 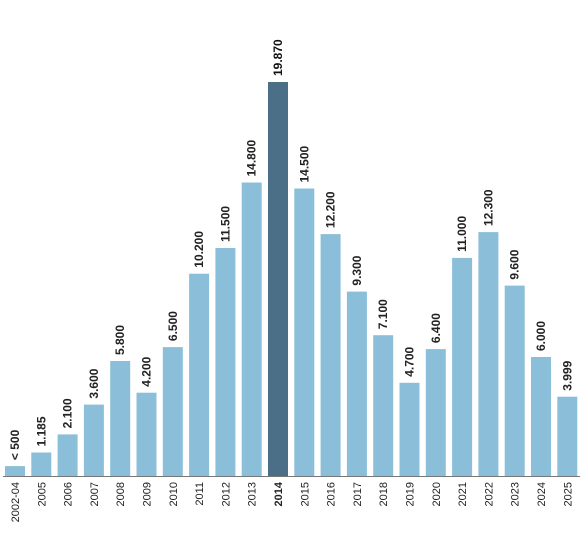 I want to click on bar-2018, so click(x=383, y=405).